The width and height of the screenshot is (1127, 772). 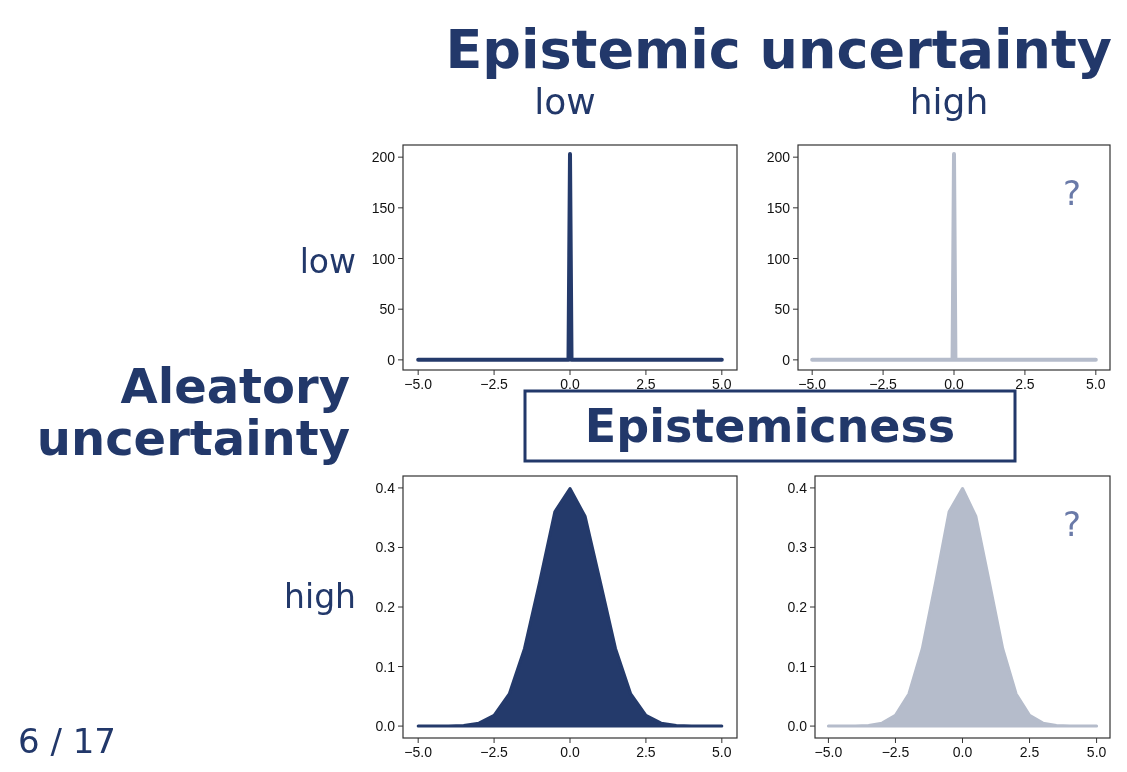 I want to click on y-axis-title: low, so click(x=327, y=261).